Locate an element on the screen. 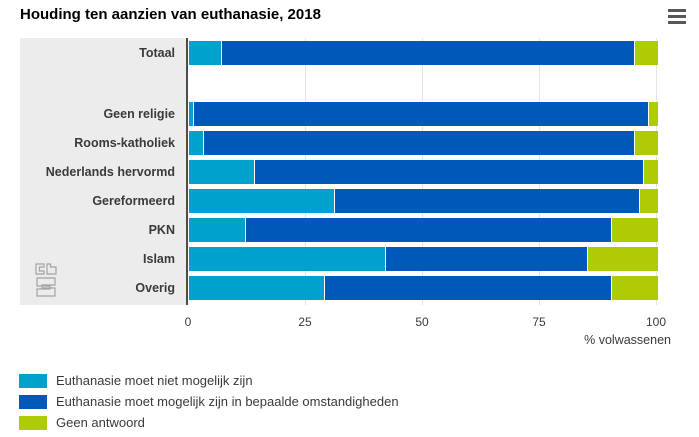 This screenshot has height=437, width=699. x-axis-label: % volwassenen is located at coordinates (627, 340).